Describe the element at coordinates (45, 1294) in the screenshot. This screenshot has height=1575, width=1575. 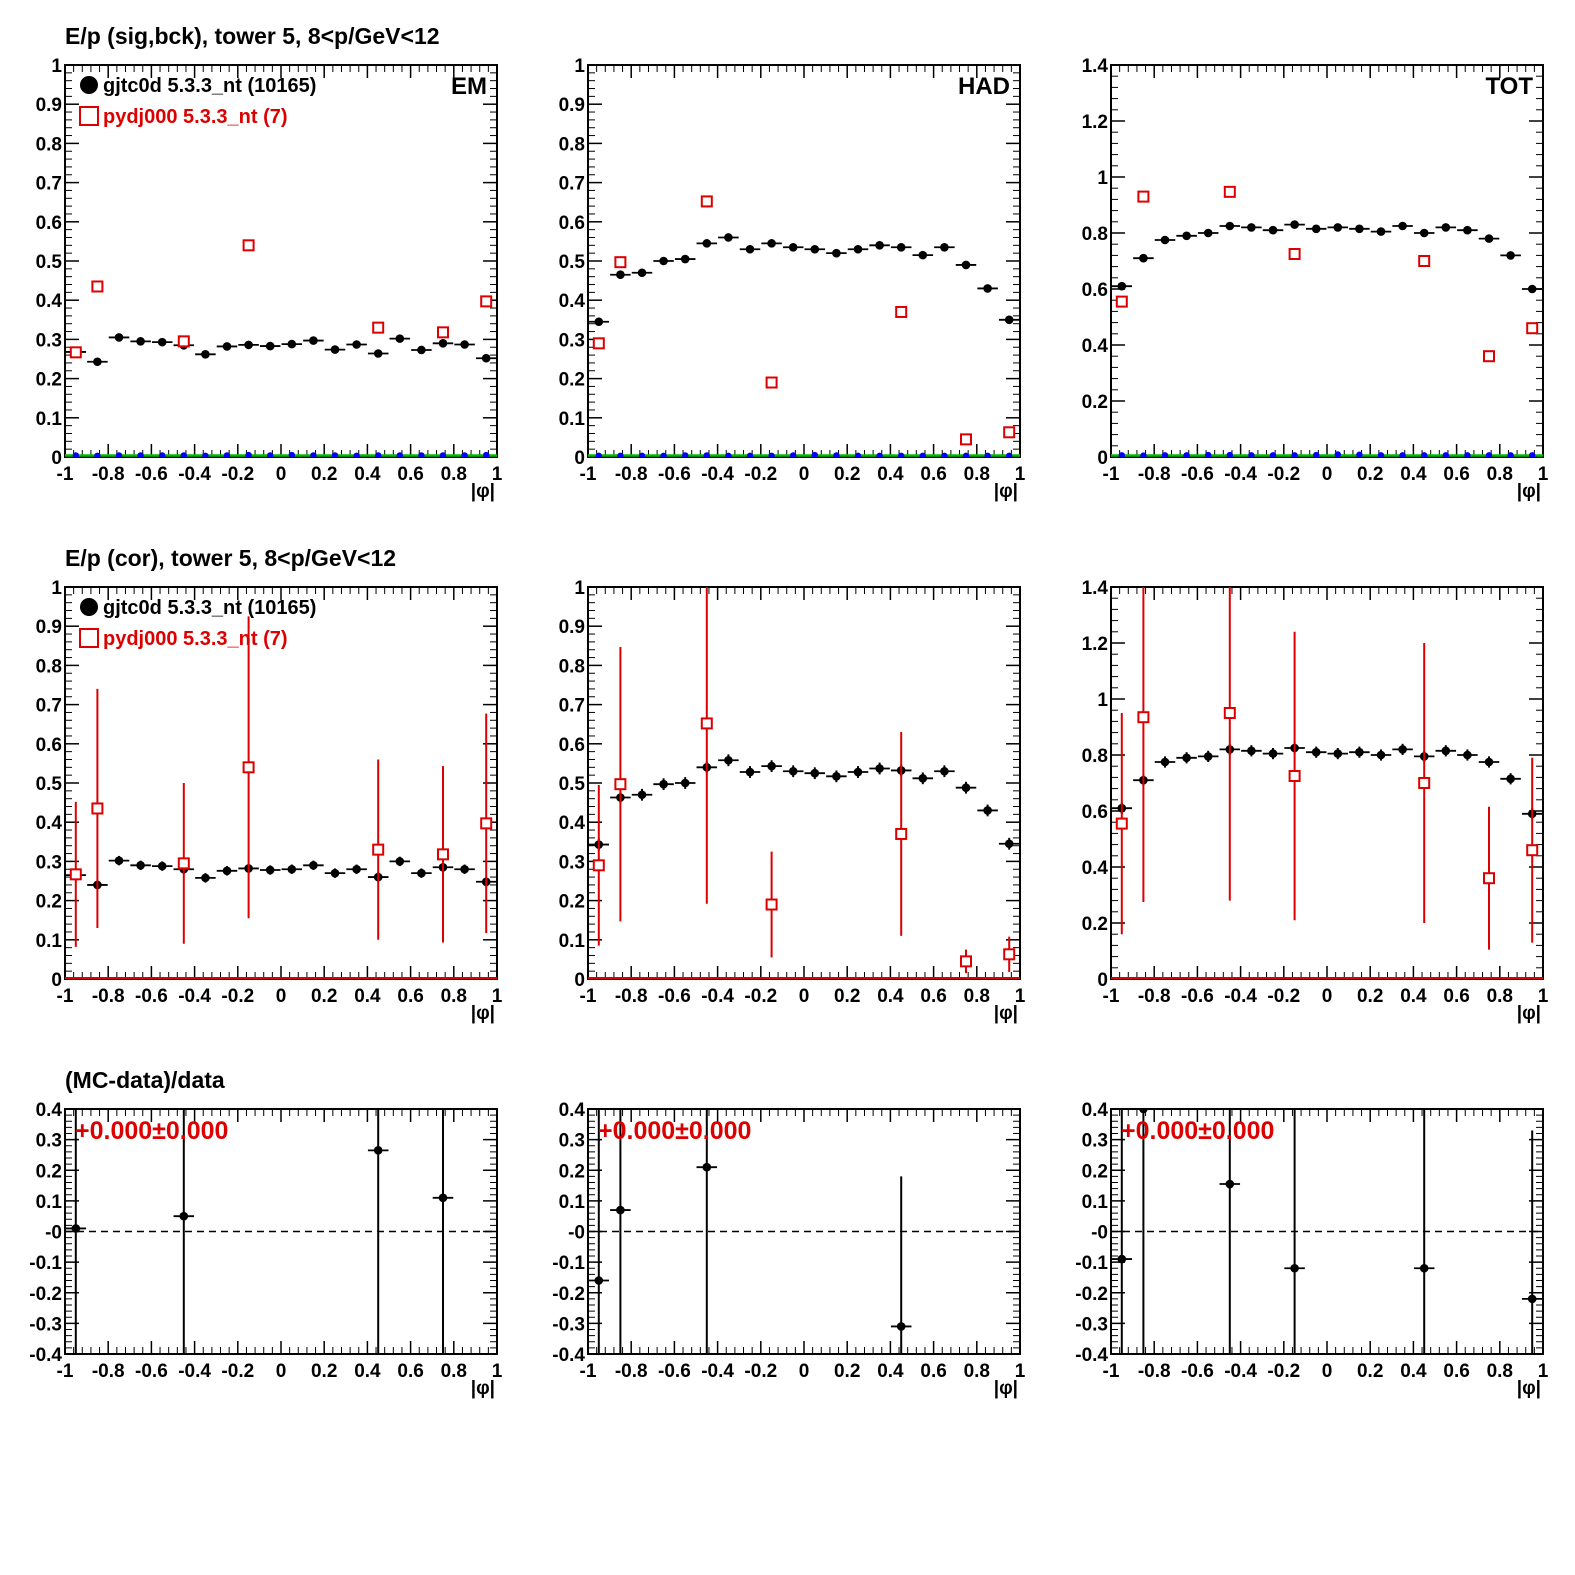
I see `y-tick-label: -0.2` at that location.